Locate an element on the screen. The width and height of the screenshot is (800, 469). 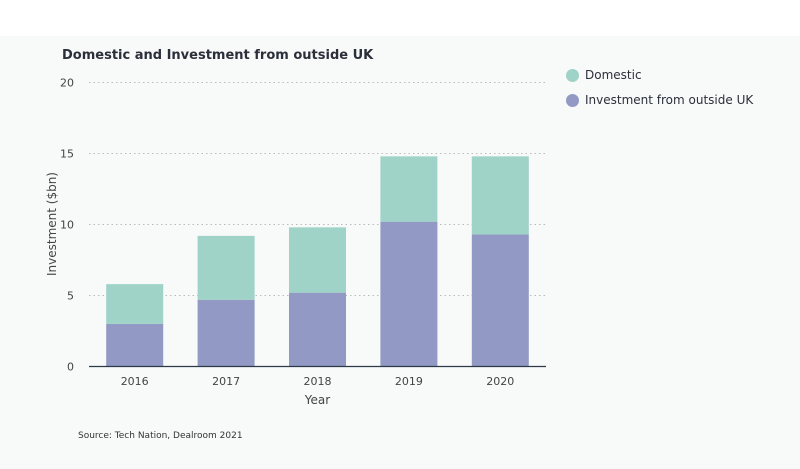
x-tick-label: 2019 is located at coordinates (409, 381).